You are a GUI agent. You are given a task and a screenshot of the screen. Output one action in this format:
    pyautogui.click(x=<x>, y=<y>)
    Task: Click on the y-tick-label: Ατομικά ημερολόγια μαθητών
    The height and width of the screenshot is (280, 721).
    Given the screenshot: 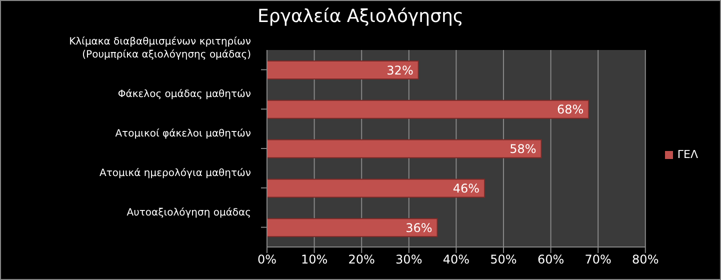 What is the action you would take?
    pyautogui.click(x=176, y=173)
    